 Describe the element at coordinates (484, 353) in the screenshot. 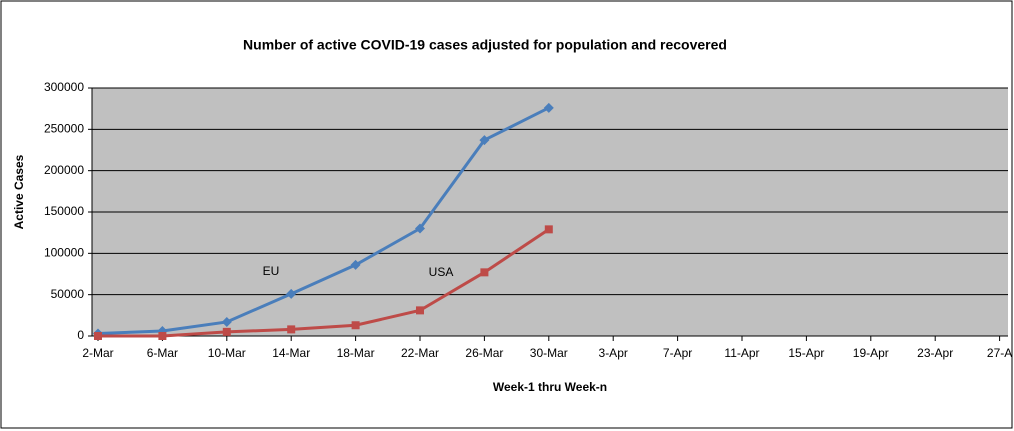

I see `x-tick-label: 26-Mar` at that location.